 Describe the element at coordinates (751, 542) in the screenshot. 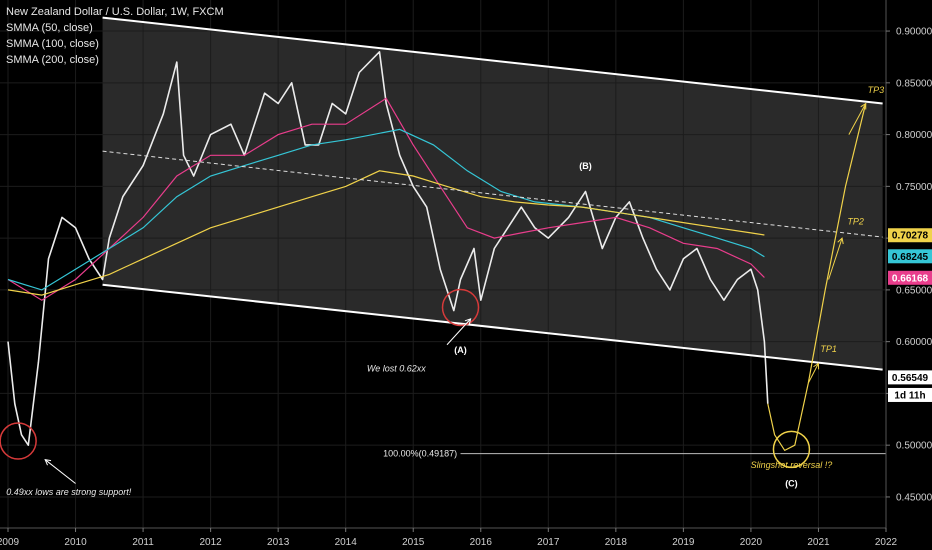

I see `x-tick-label: 2020` at that location.